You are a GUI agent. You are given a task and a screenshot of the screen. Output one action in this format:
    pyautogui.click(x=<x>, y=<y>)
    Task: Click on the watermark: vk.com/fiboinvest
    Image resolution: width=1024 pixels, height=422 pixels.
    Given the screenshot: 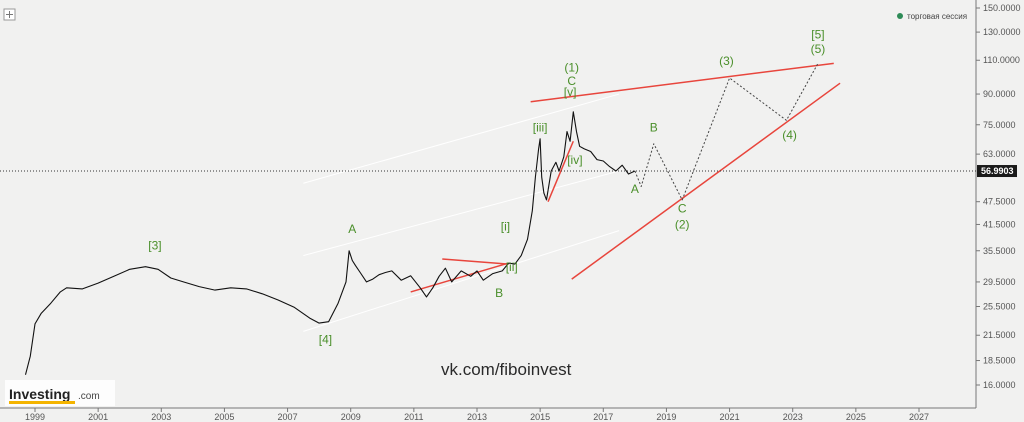 What is the action you would take?
    pyautogui.click(x=506, y=369)
    